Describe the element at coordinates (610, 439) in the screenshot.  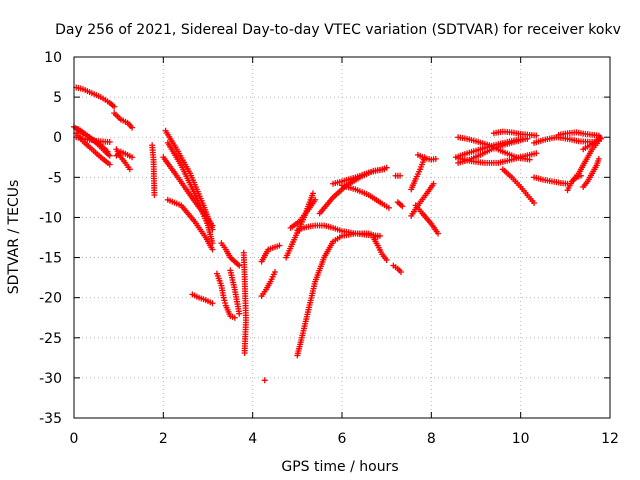
I see `x-tick-label: 12` at that location.